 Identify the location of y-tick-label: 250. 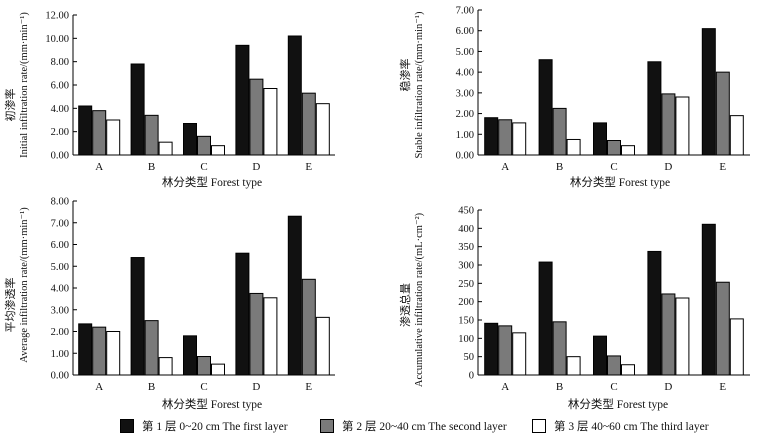
(466, 284).